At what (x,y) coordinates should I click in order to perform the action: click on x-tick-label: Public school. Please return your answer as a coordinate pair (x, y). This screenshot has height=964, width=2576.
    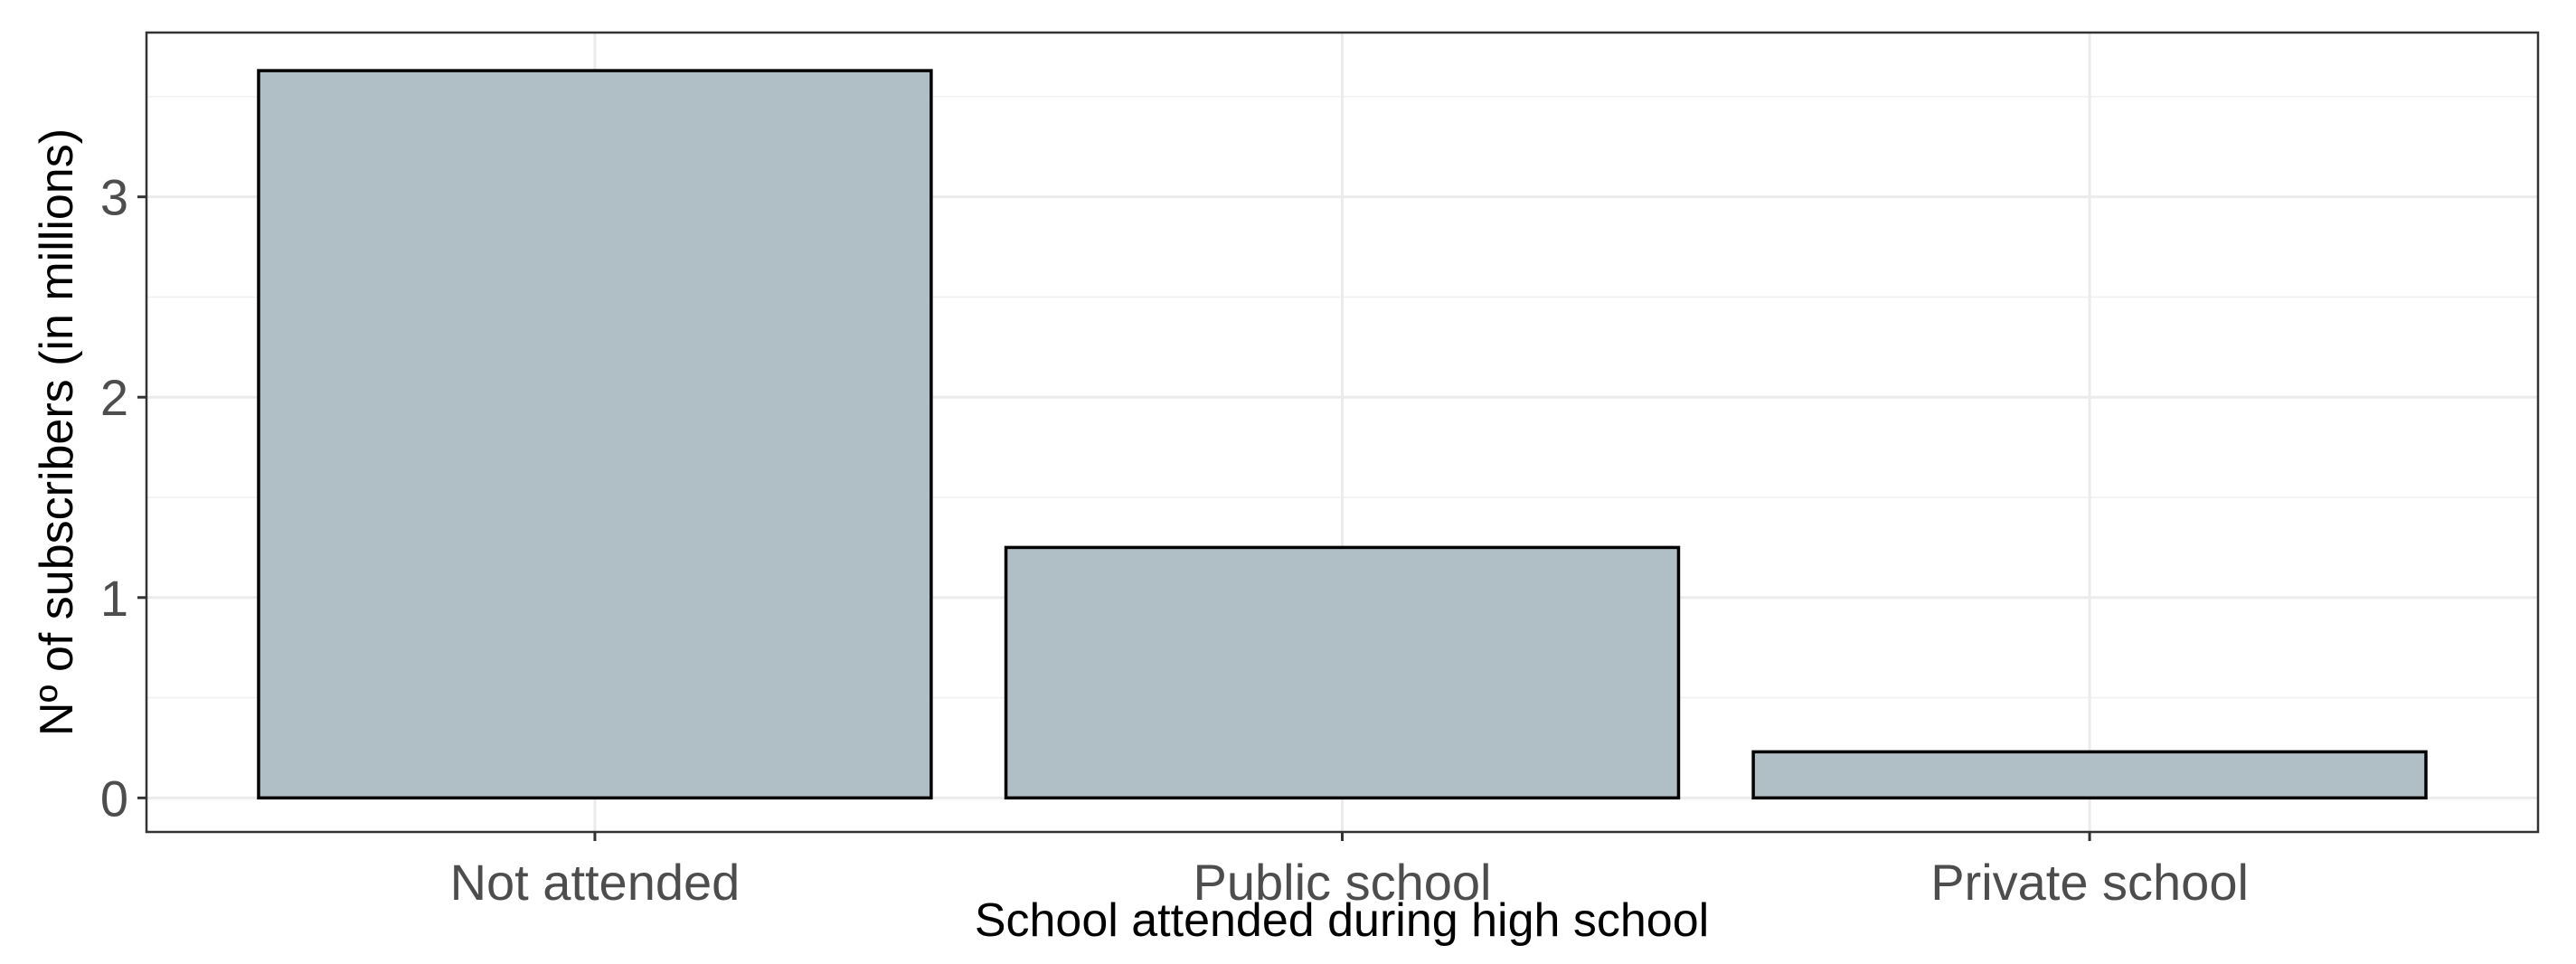
    Looking at the image, I should click on (1343, 882).